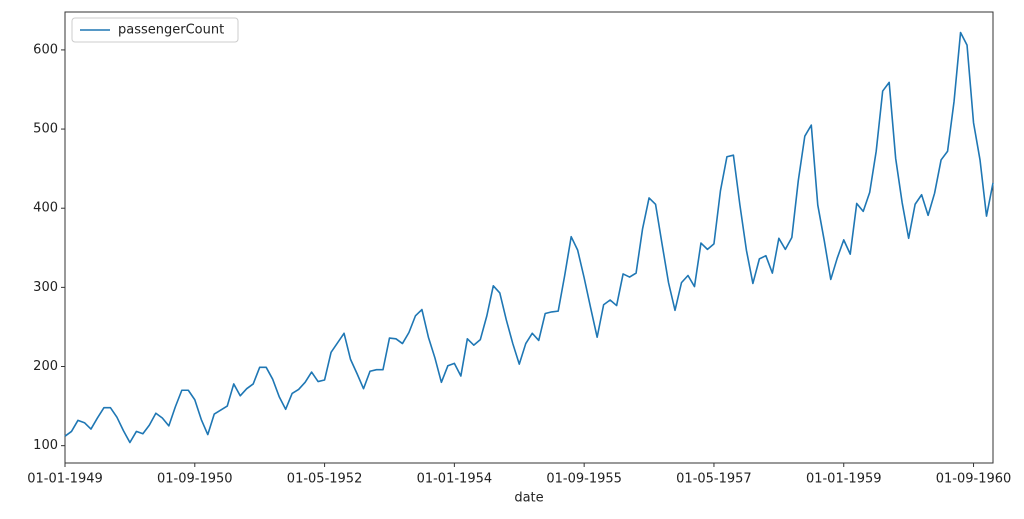 The image size is (1024, 519). I want to click on x-tick-label: 01-09-1960, so click(974, 479).